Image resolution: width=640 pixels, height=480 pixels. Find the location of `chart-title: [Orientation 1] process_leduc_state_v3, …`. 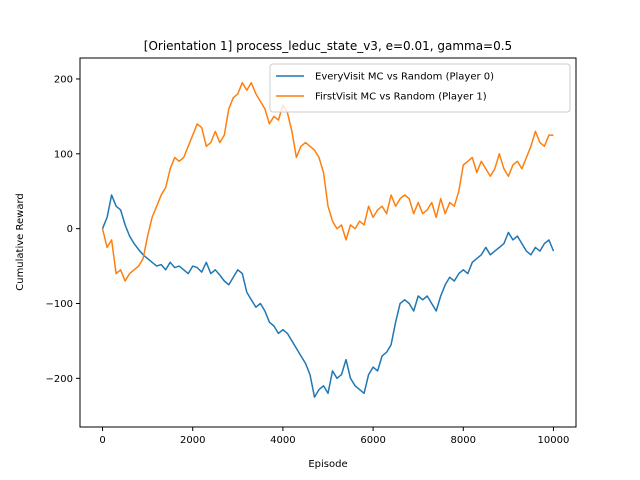

chart-title: [Orientation 1] process_leduc_state_v3, … is located at coordinates (328, 46).